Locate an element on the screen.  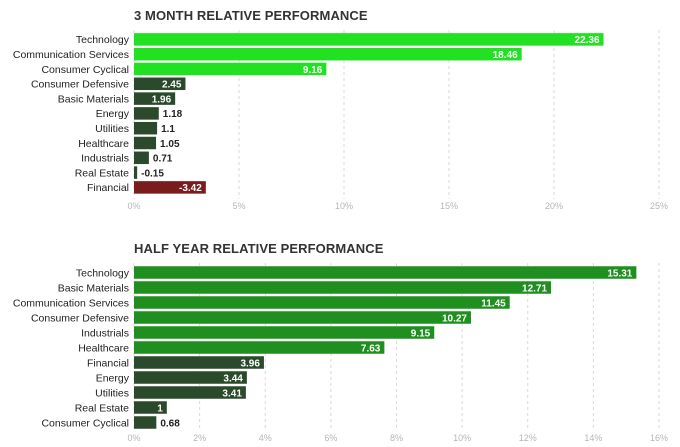
x-tick-label: 6% is located at coordinates (330, 438).